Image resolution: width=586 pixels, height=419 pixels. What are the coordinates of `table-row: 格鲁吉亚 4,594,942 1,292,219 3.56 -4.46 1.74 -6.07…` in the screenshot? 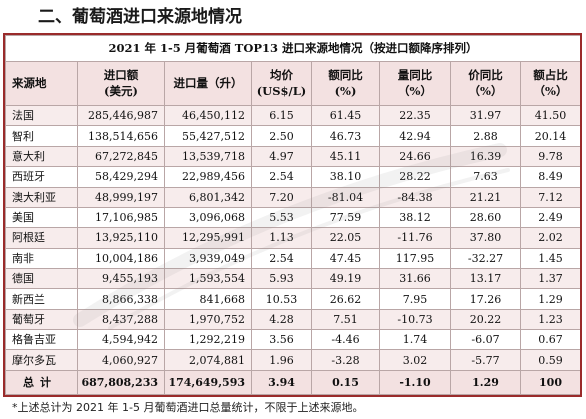 It's located at (292, 340).